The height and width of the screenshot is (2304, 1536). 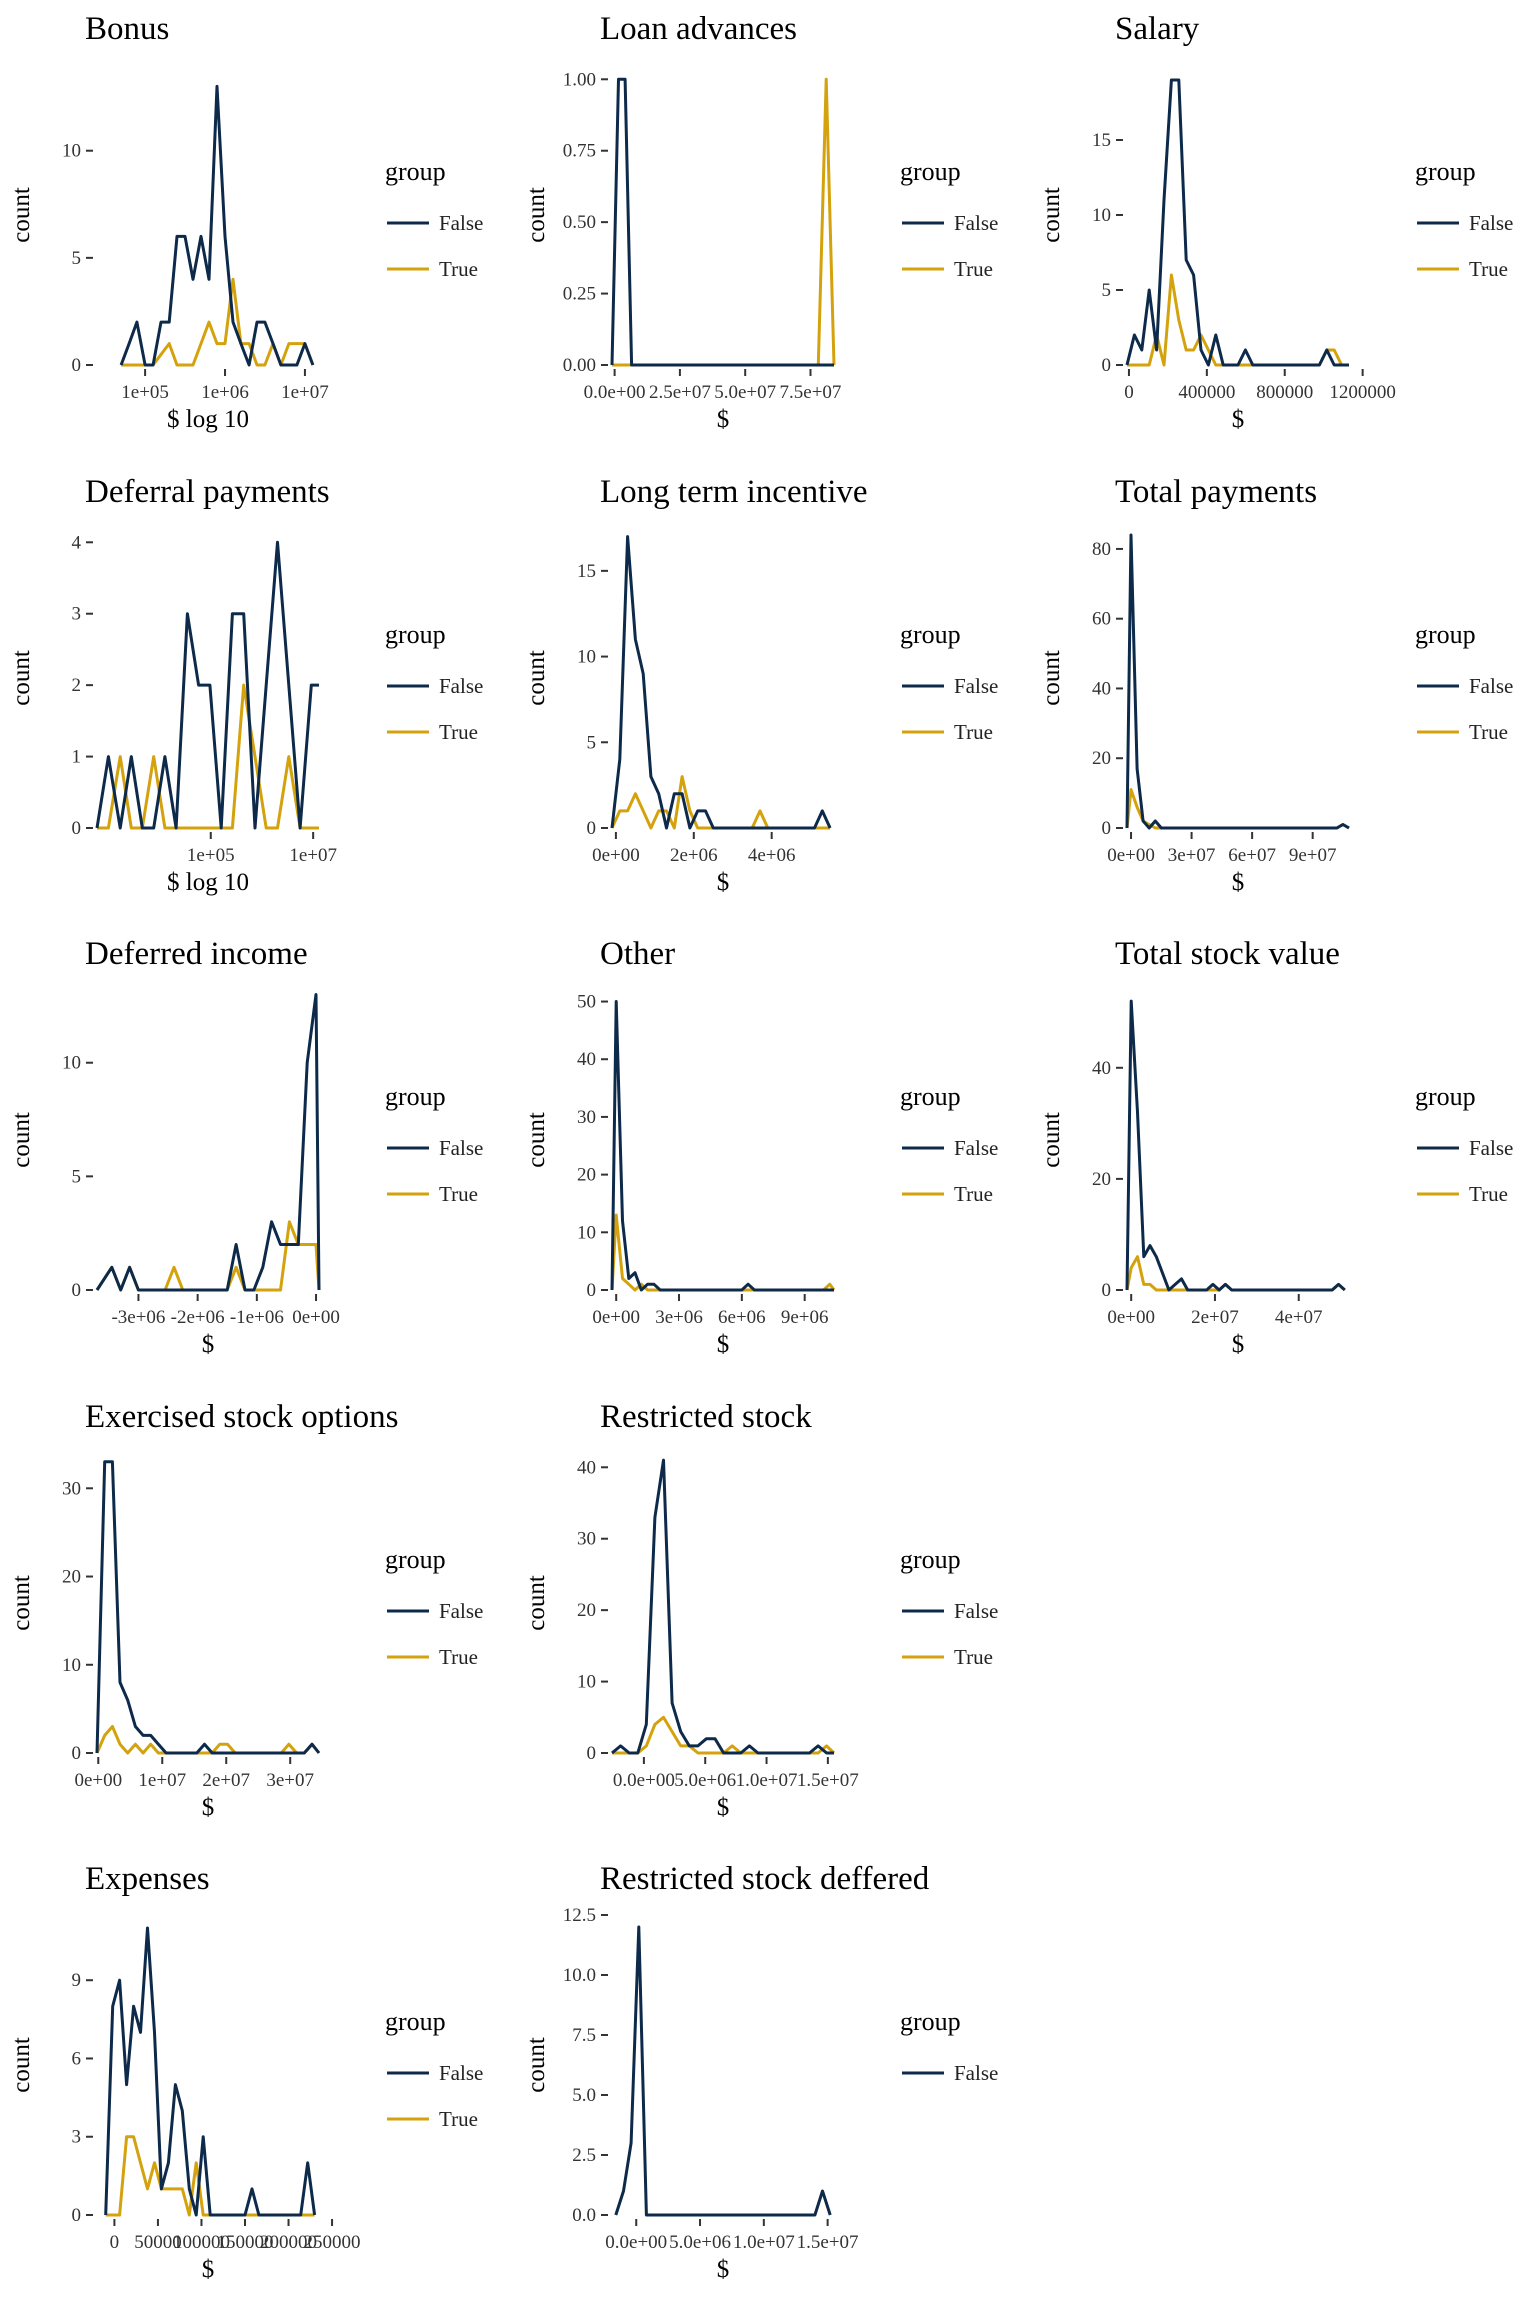 I want to click on chart-title: Other, so click(x=637, y=954).